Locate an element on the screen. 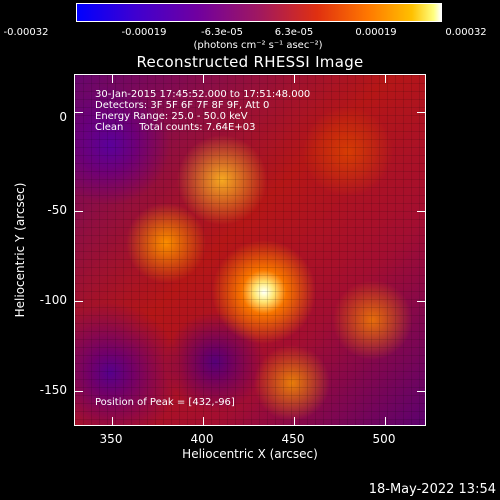 This screenshot has height=500, width=500. colorbar-units: (photons cm⁻² s⁻¹ asec⁻²) is located at coordinates (258, 45).